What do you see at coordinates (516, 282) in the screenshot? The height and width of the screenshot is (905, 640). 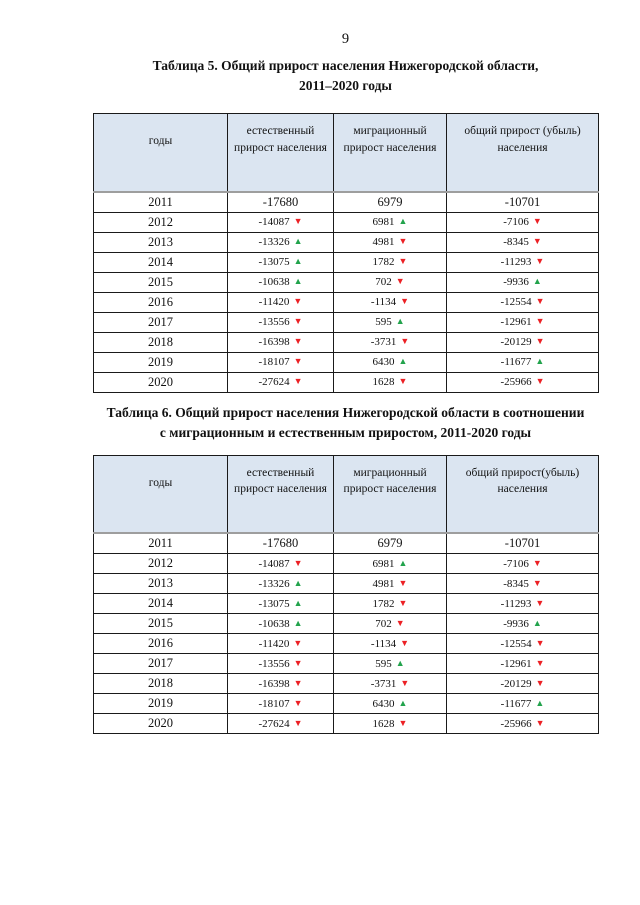 I see `value-text: -9936` at bounding box center [516, 282].